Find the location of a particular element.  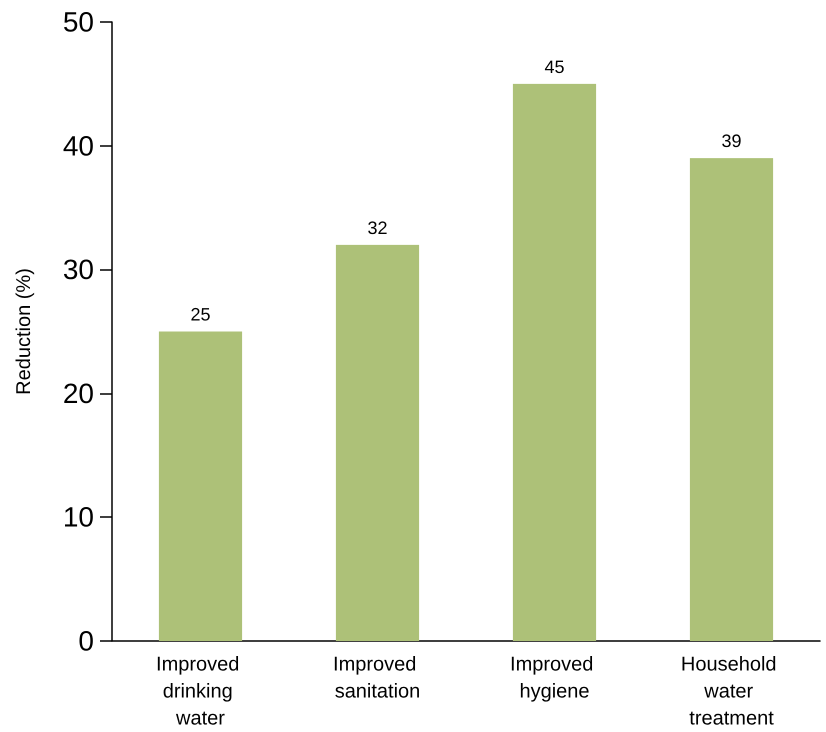

x-tick-label: Improved sanitation is located at coordinates (377, 678).